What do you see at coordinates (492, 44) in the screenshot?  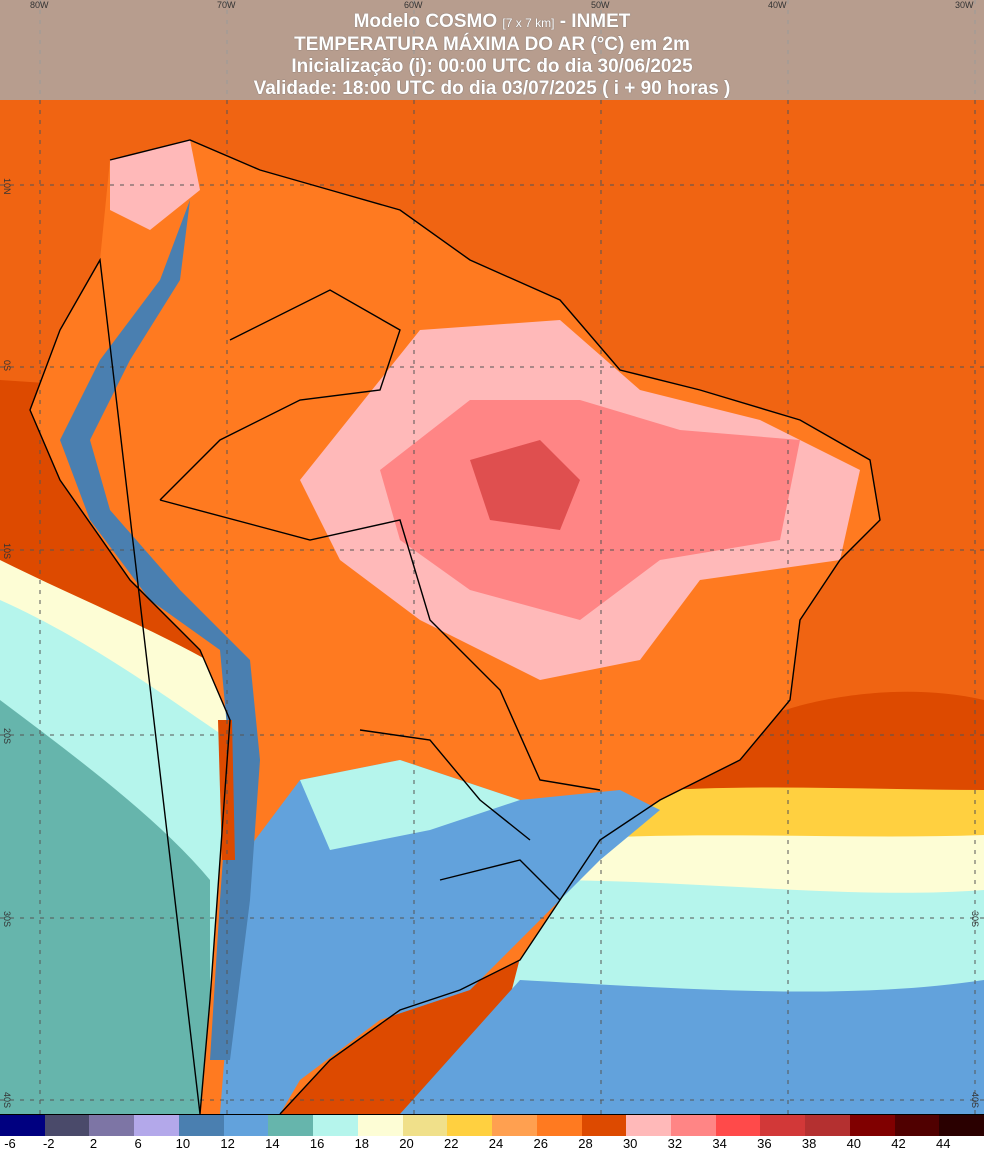 I see `title-line-2: TEMPERATURA MÁXIMA DO AR (°C) em 2m` at bounding box center [492, 44].